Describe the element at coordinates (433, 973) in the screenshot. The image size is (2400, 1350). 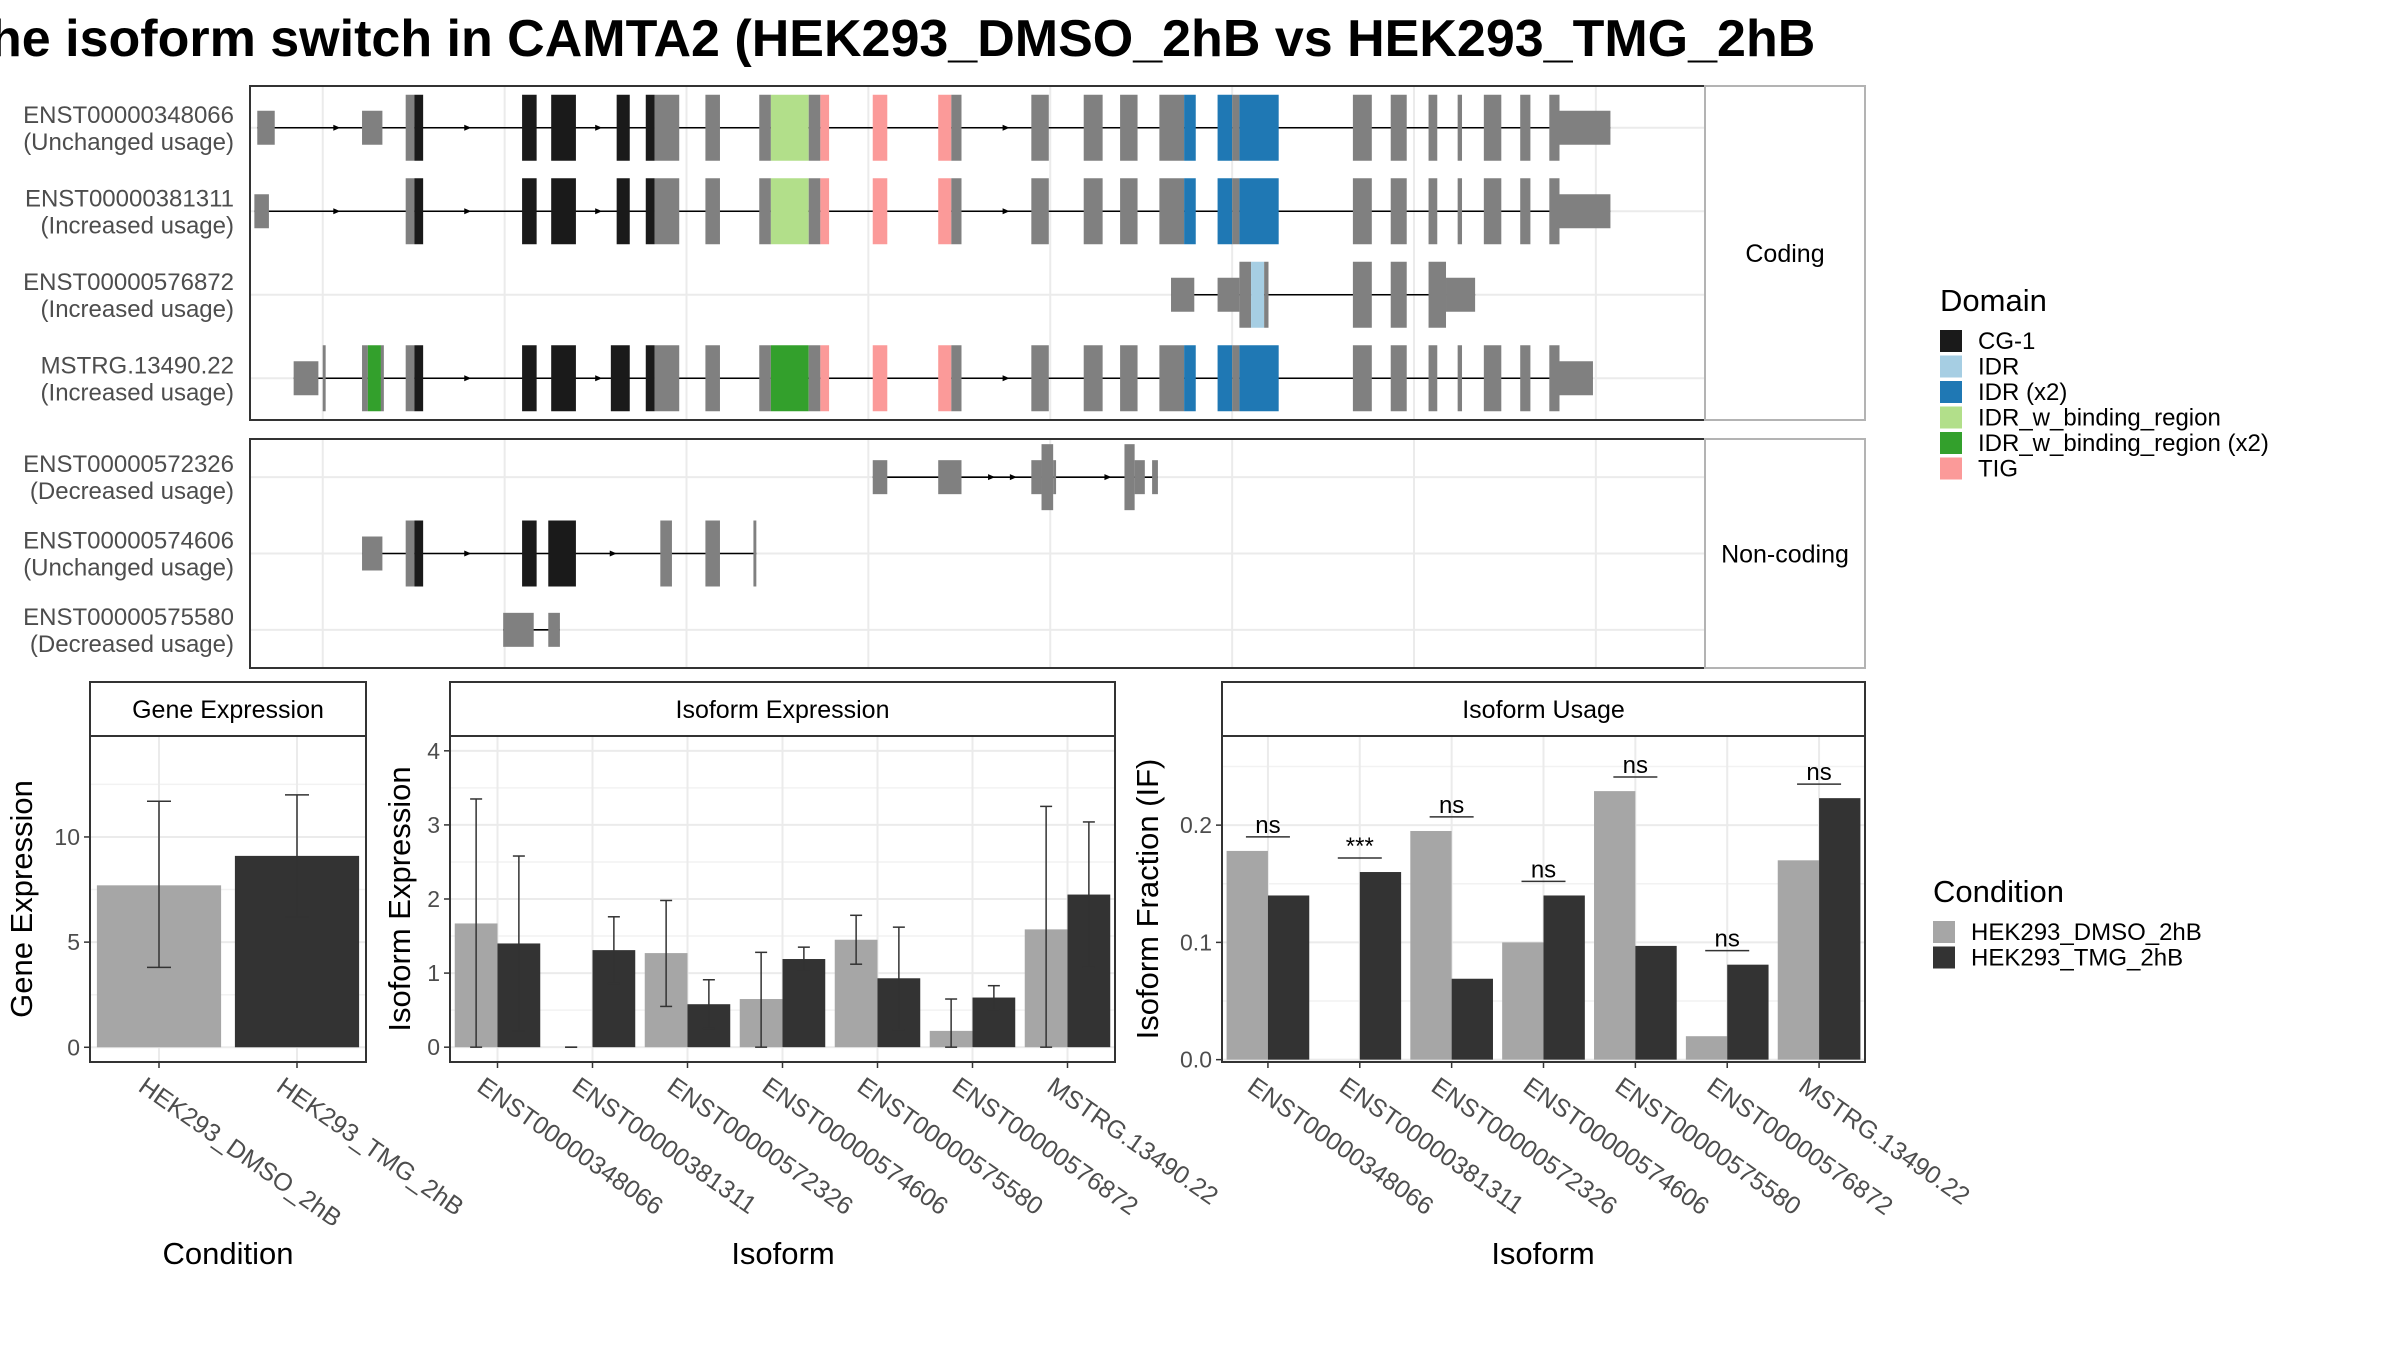
I see `y-tick-label: 1` at that location.